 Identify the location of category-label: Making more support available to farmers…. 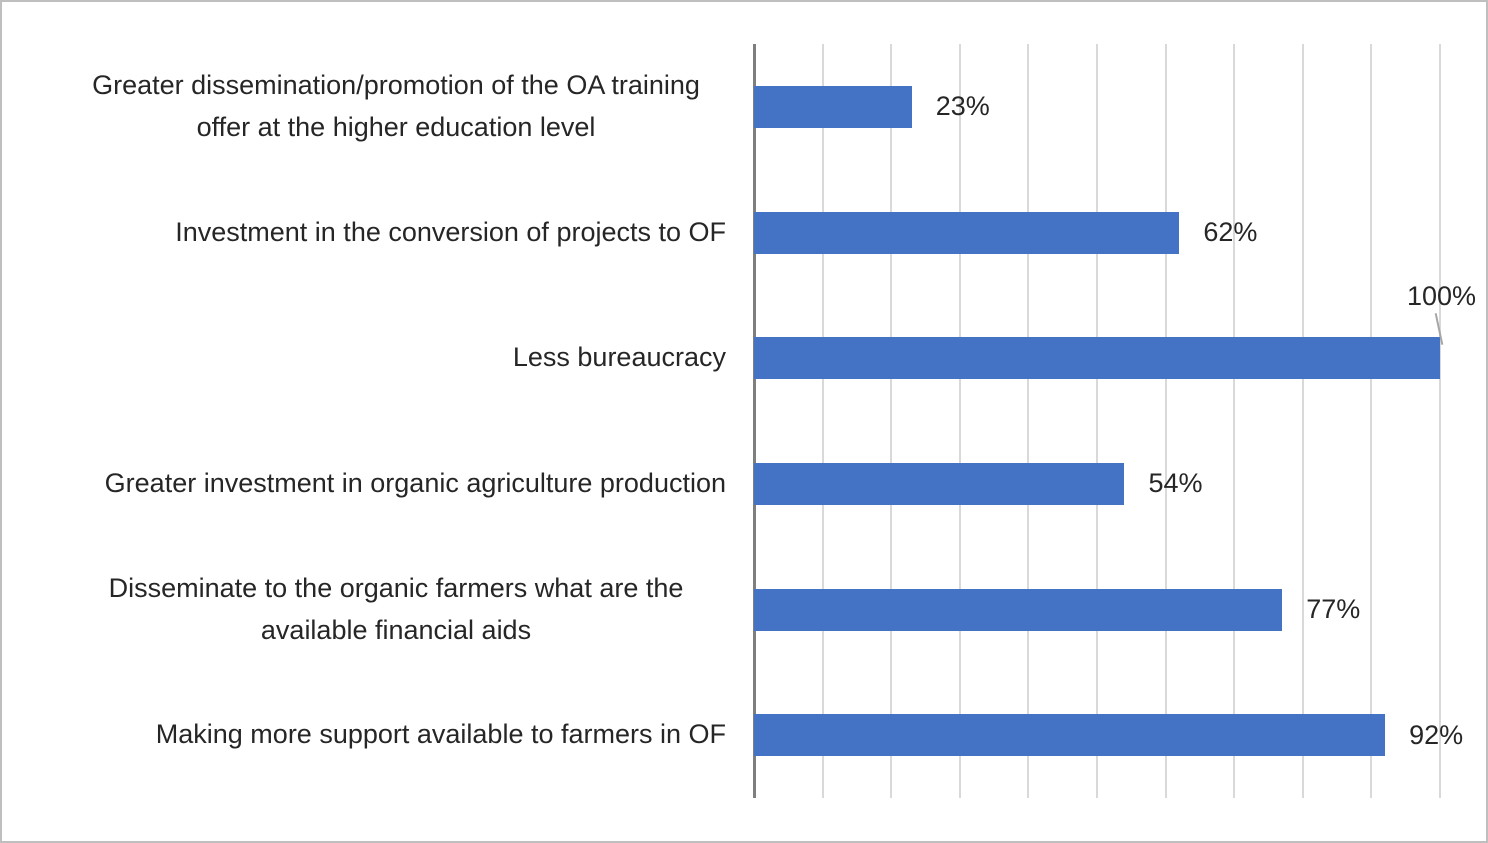
(378, 735).